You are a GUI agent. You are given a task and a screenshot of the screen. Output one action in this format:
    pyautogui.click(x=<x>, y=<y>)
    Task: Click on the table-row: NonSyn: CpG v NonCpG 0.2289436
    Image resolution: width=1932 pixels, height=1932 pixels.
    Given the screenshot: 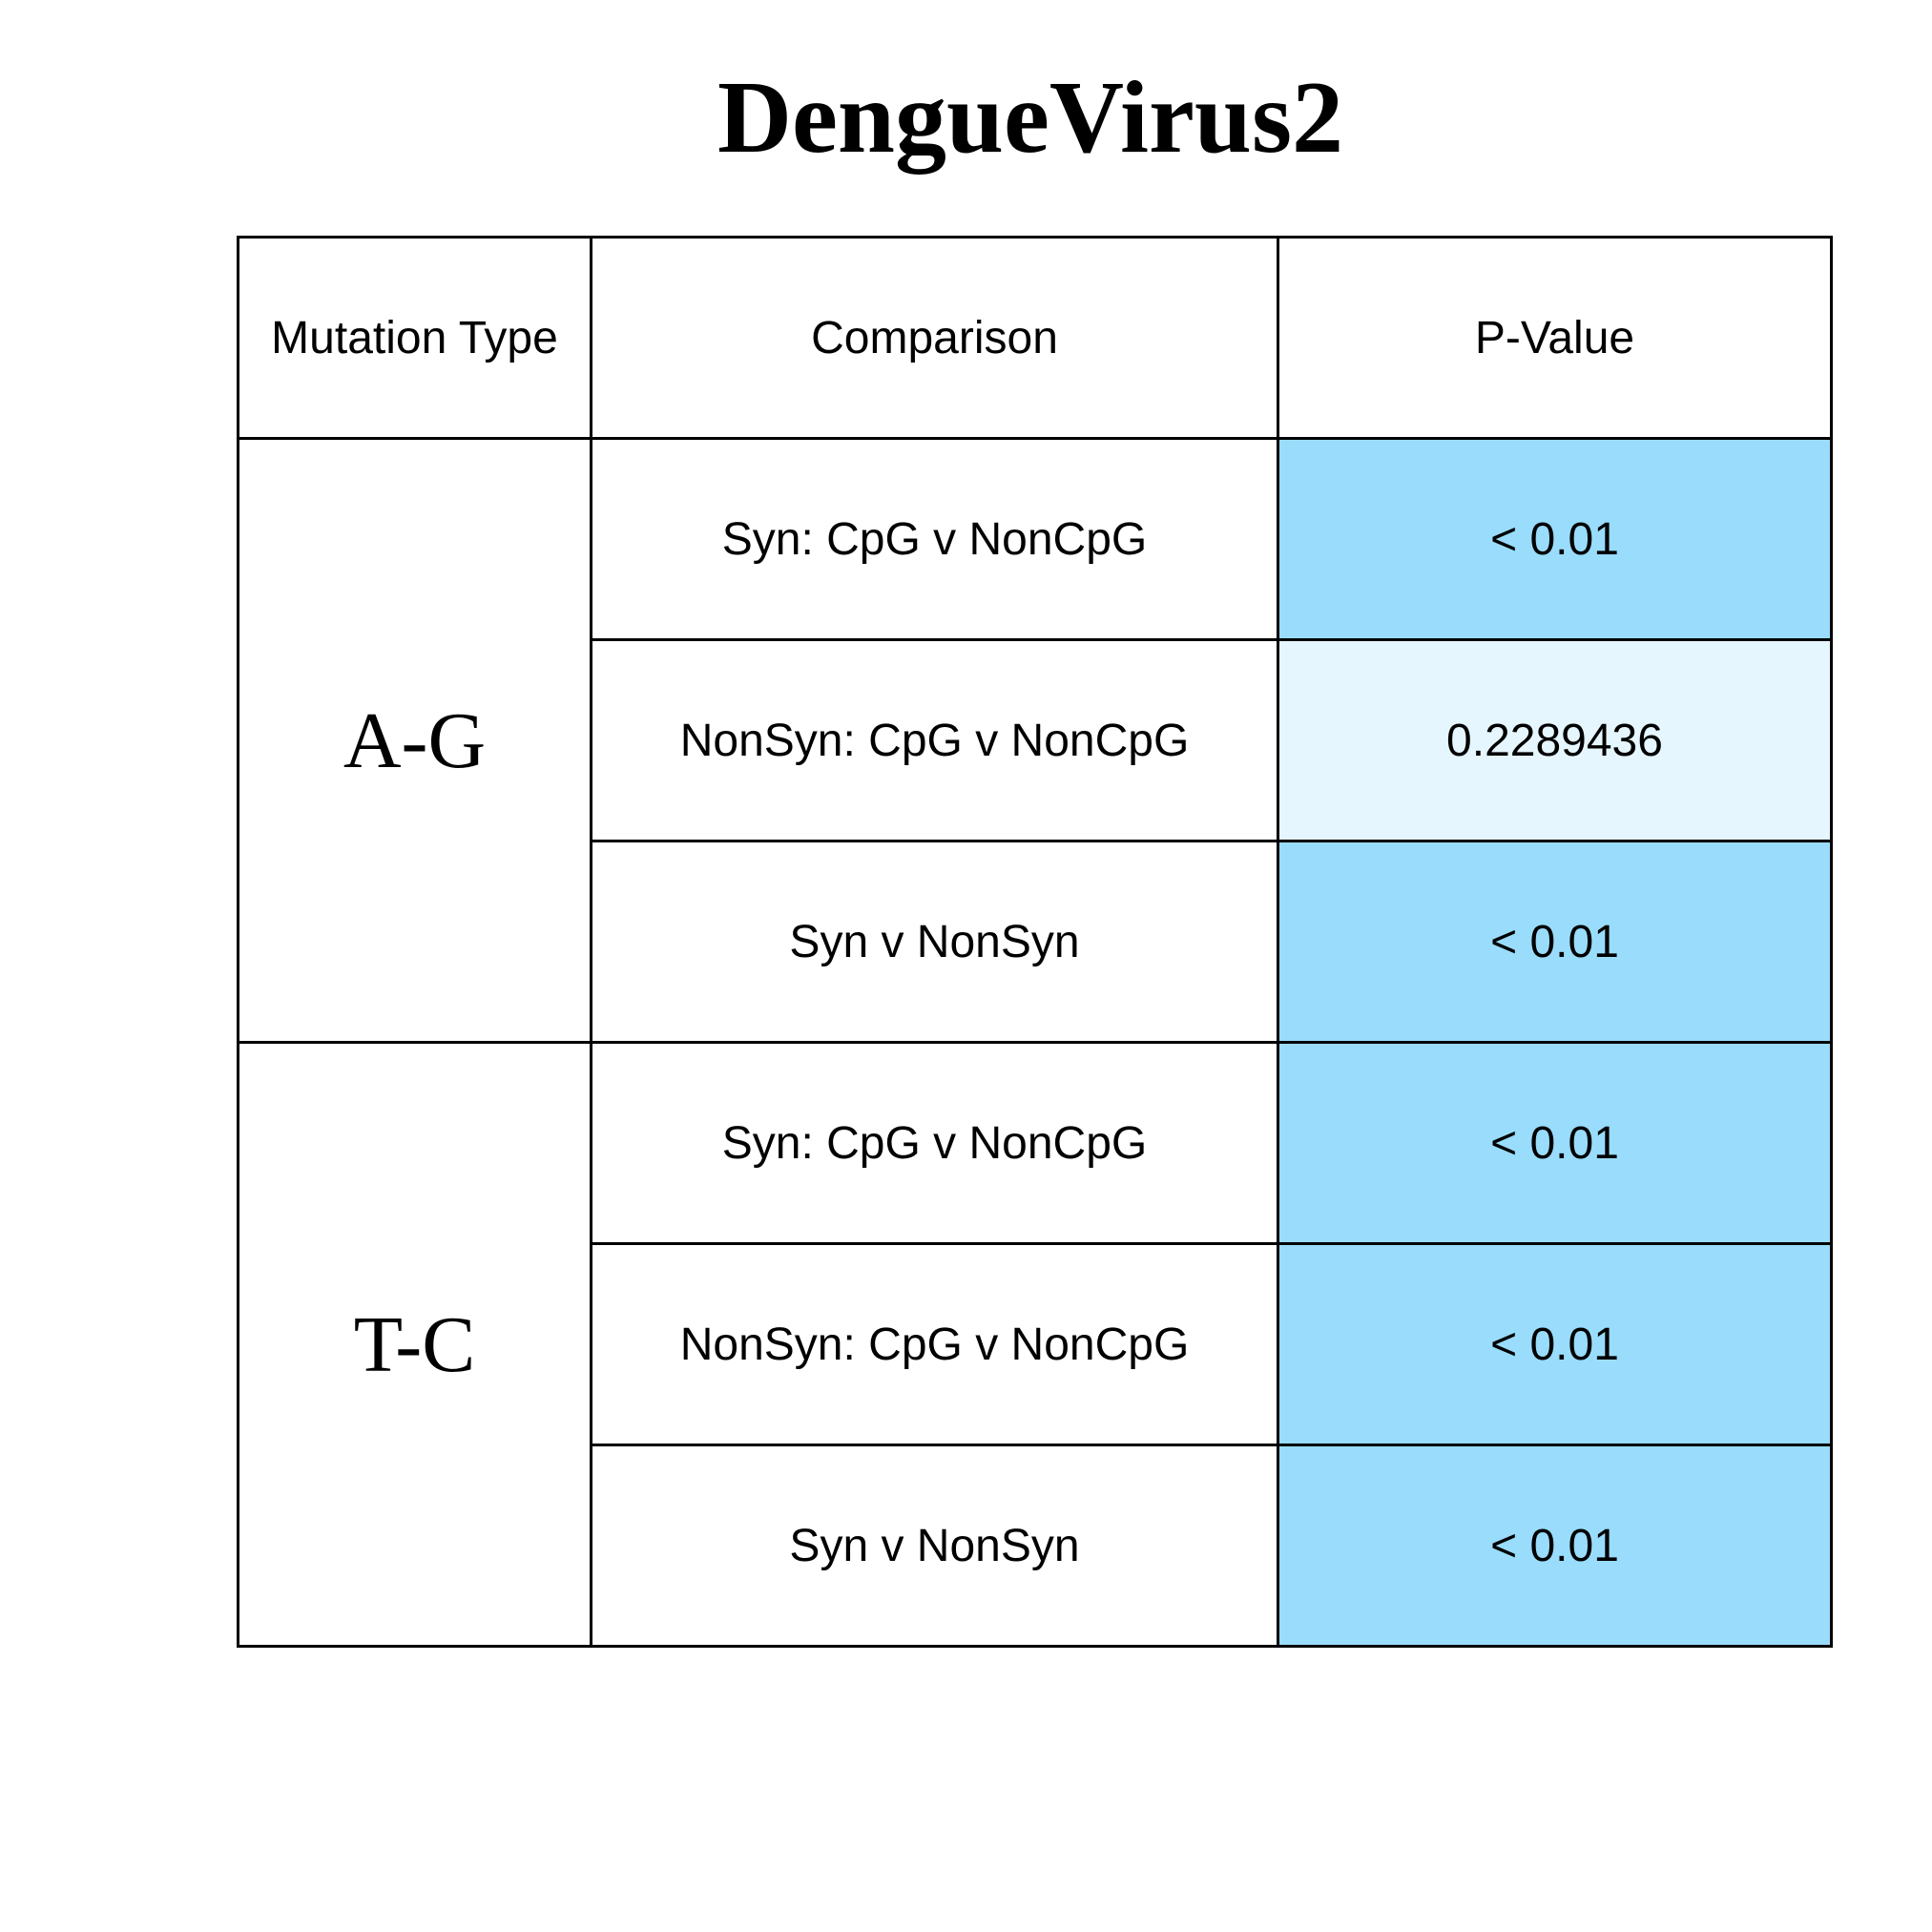 What is the action you would take?
    pyautogui.click(x=1036, y=740)
    